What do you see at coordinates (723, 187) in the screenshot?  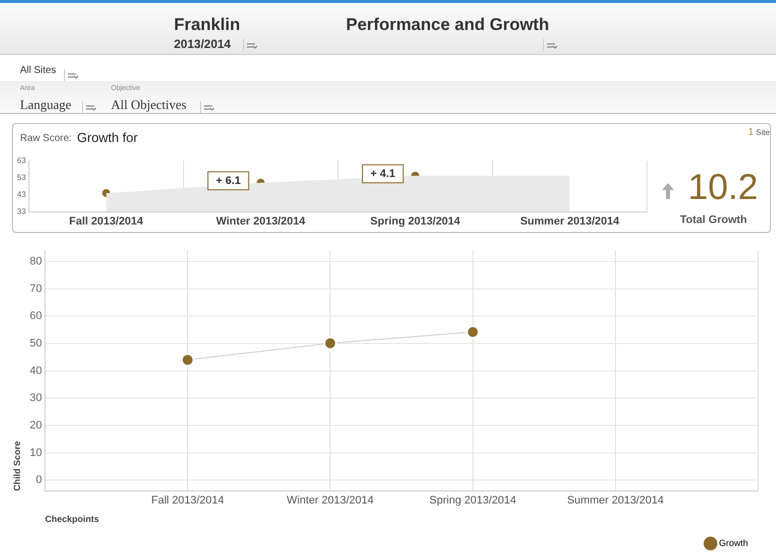 I see `text: 10.2` at bounding box center [723, 187].